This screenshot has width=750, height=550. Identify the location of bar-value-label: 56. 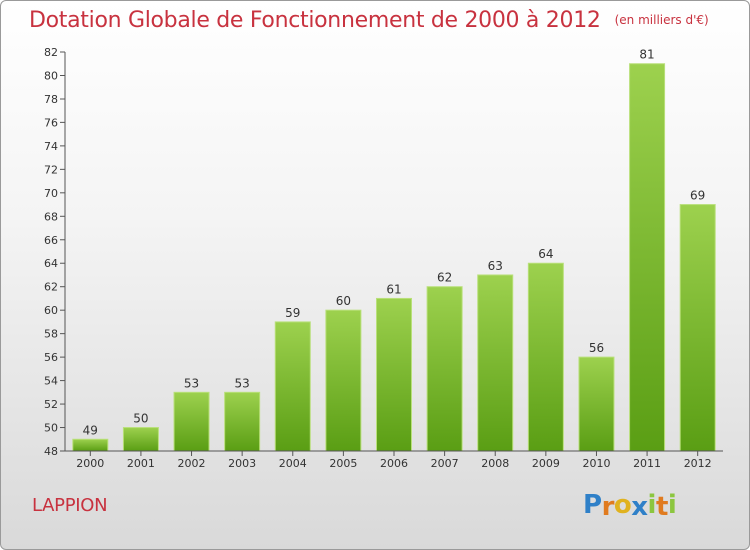
(596, 348).